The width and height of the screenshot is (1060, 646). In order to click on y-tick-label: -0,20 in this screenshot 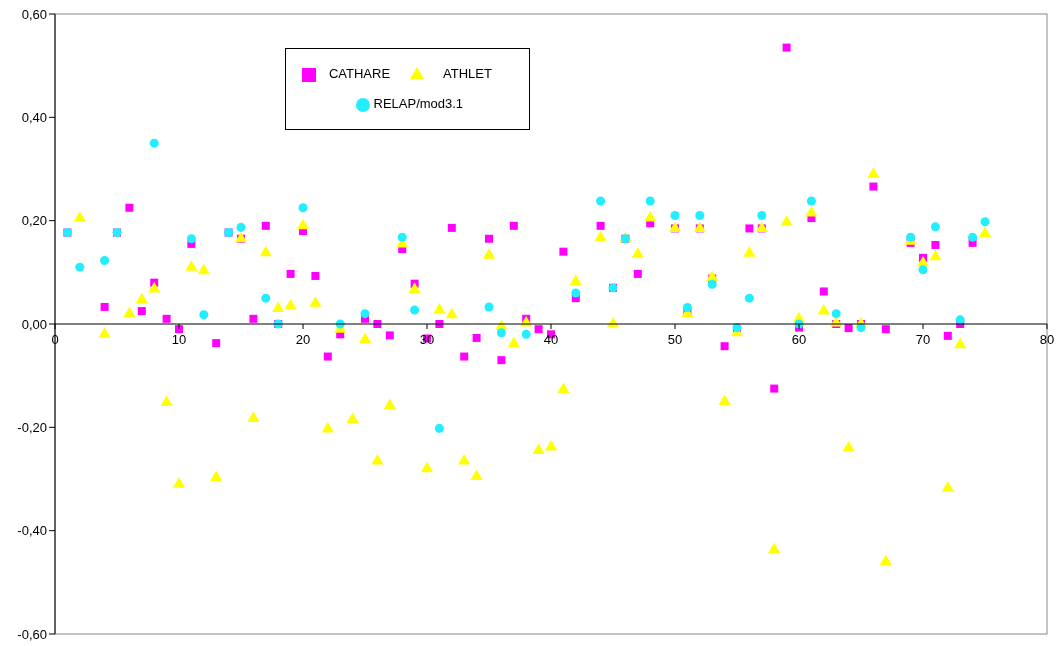, I will do `click(32, 427)`.